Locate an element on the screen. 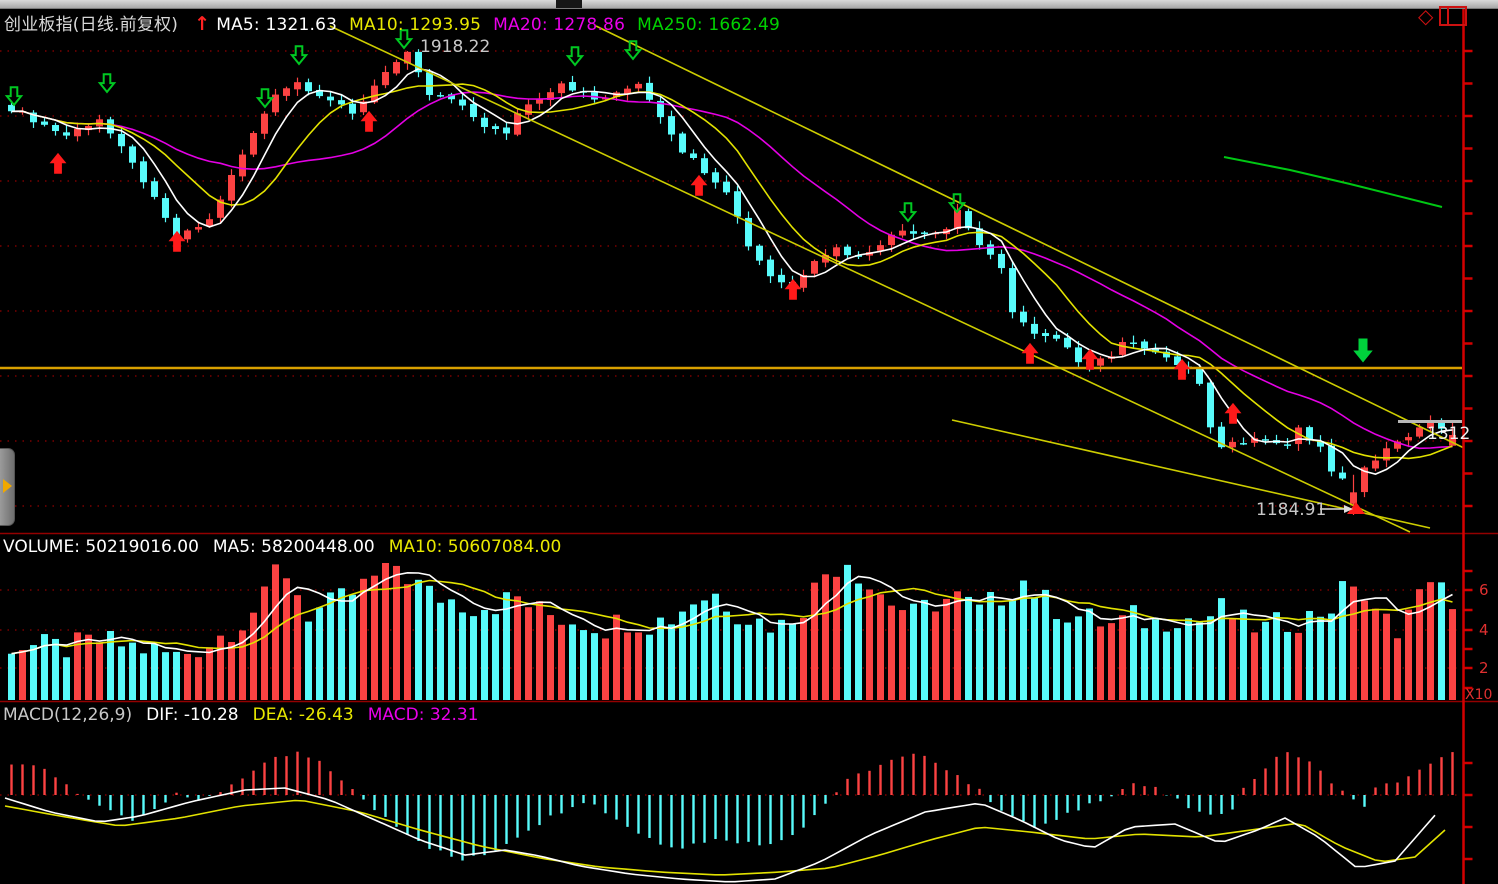 This screenshot has width=1498, height=884. macd-lines-layer is located at coordinates (725, 835).